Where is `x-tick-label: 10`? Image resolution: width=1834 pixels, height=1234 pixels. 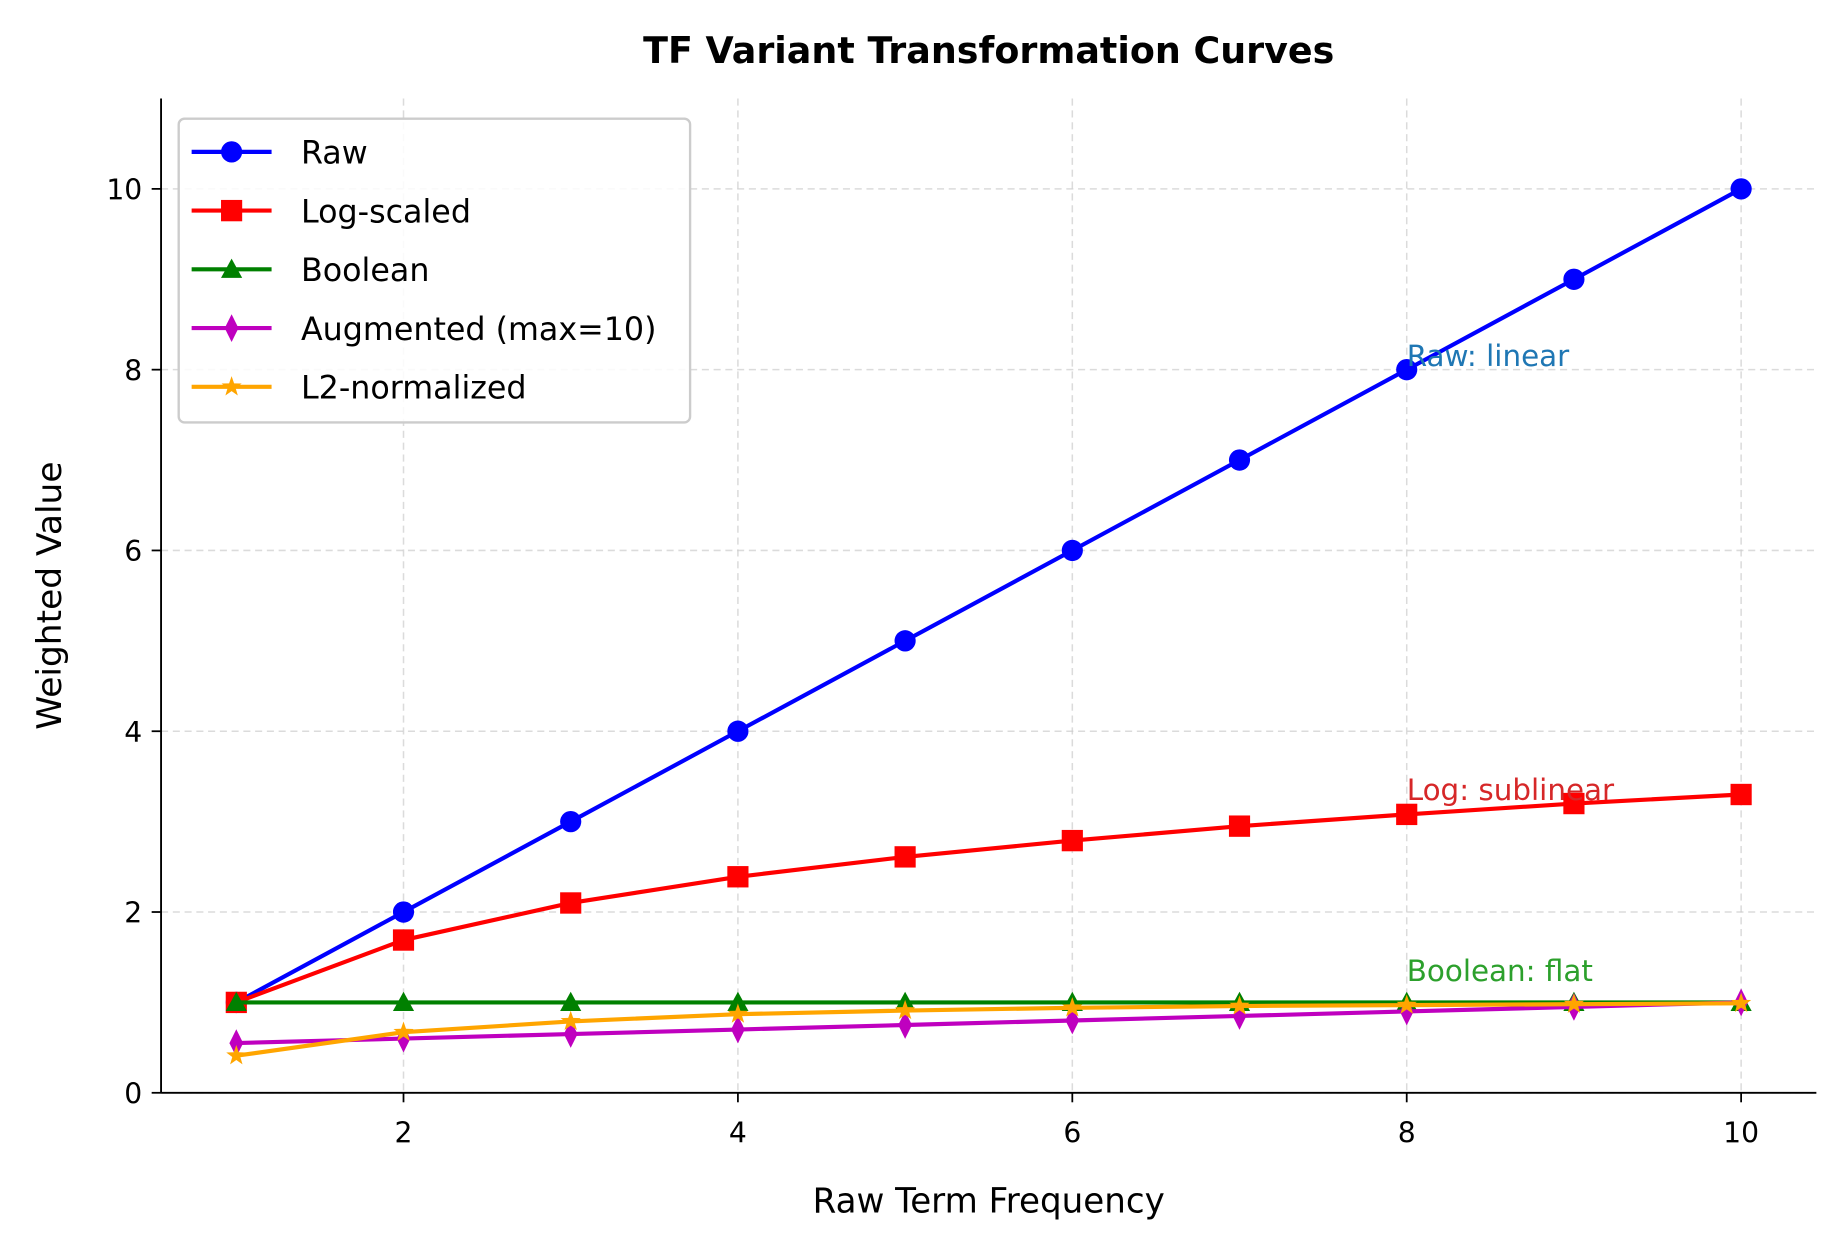 x-tick-label: 10 is located at coordinates (1741, 1133).